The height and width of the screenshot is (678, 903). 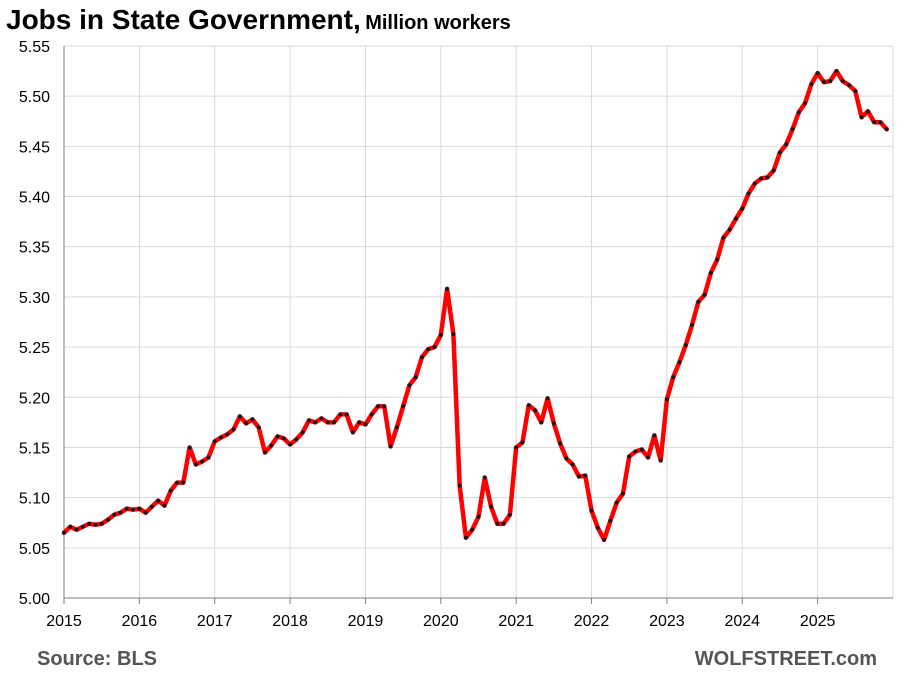 What do you see at coordinates (215, 621) in the screenshot?
I see `x-tick-label: 2017` at bounding box center [215, 621].